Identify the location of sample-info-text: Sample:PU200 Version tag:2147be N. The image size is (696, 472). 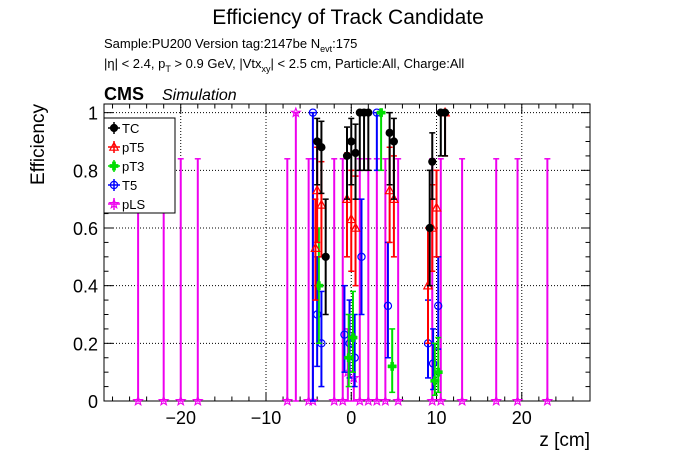
(212, 43).